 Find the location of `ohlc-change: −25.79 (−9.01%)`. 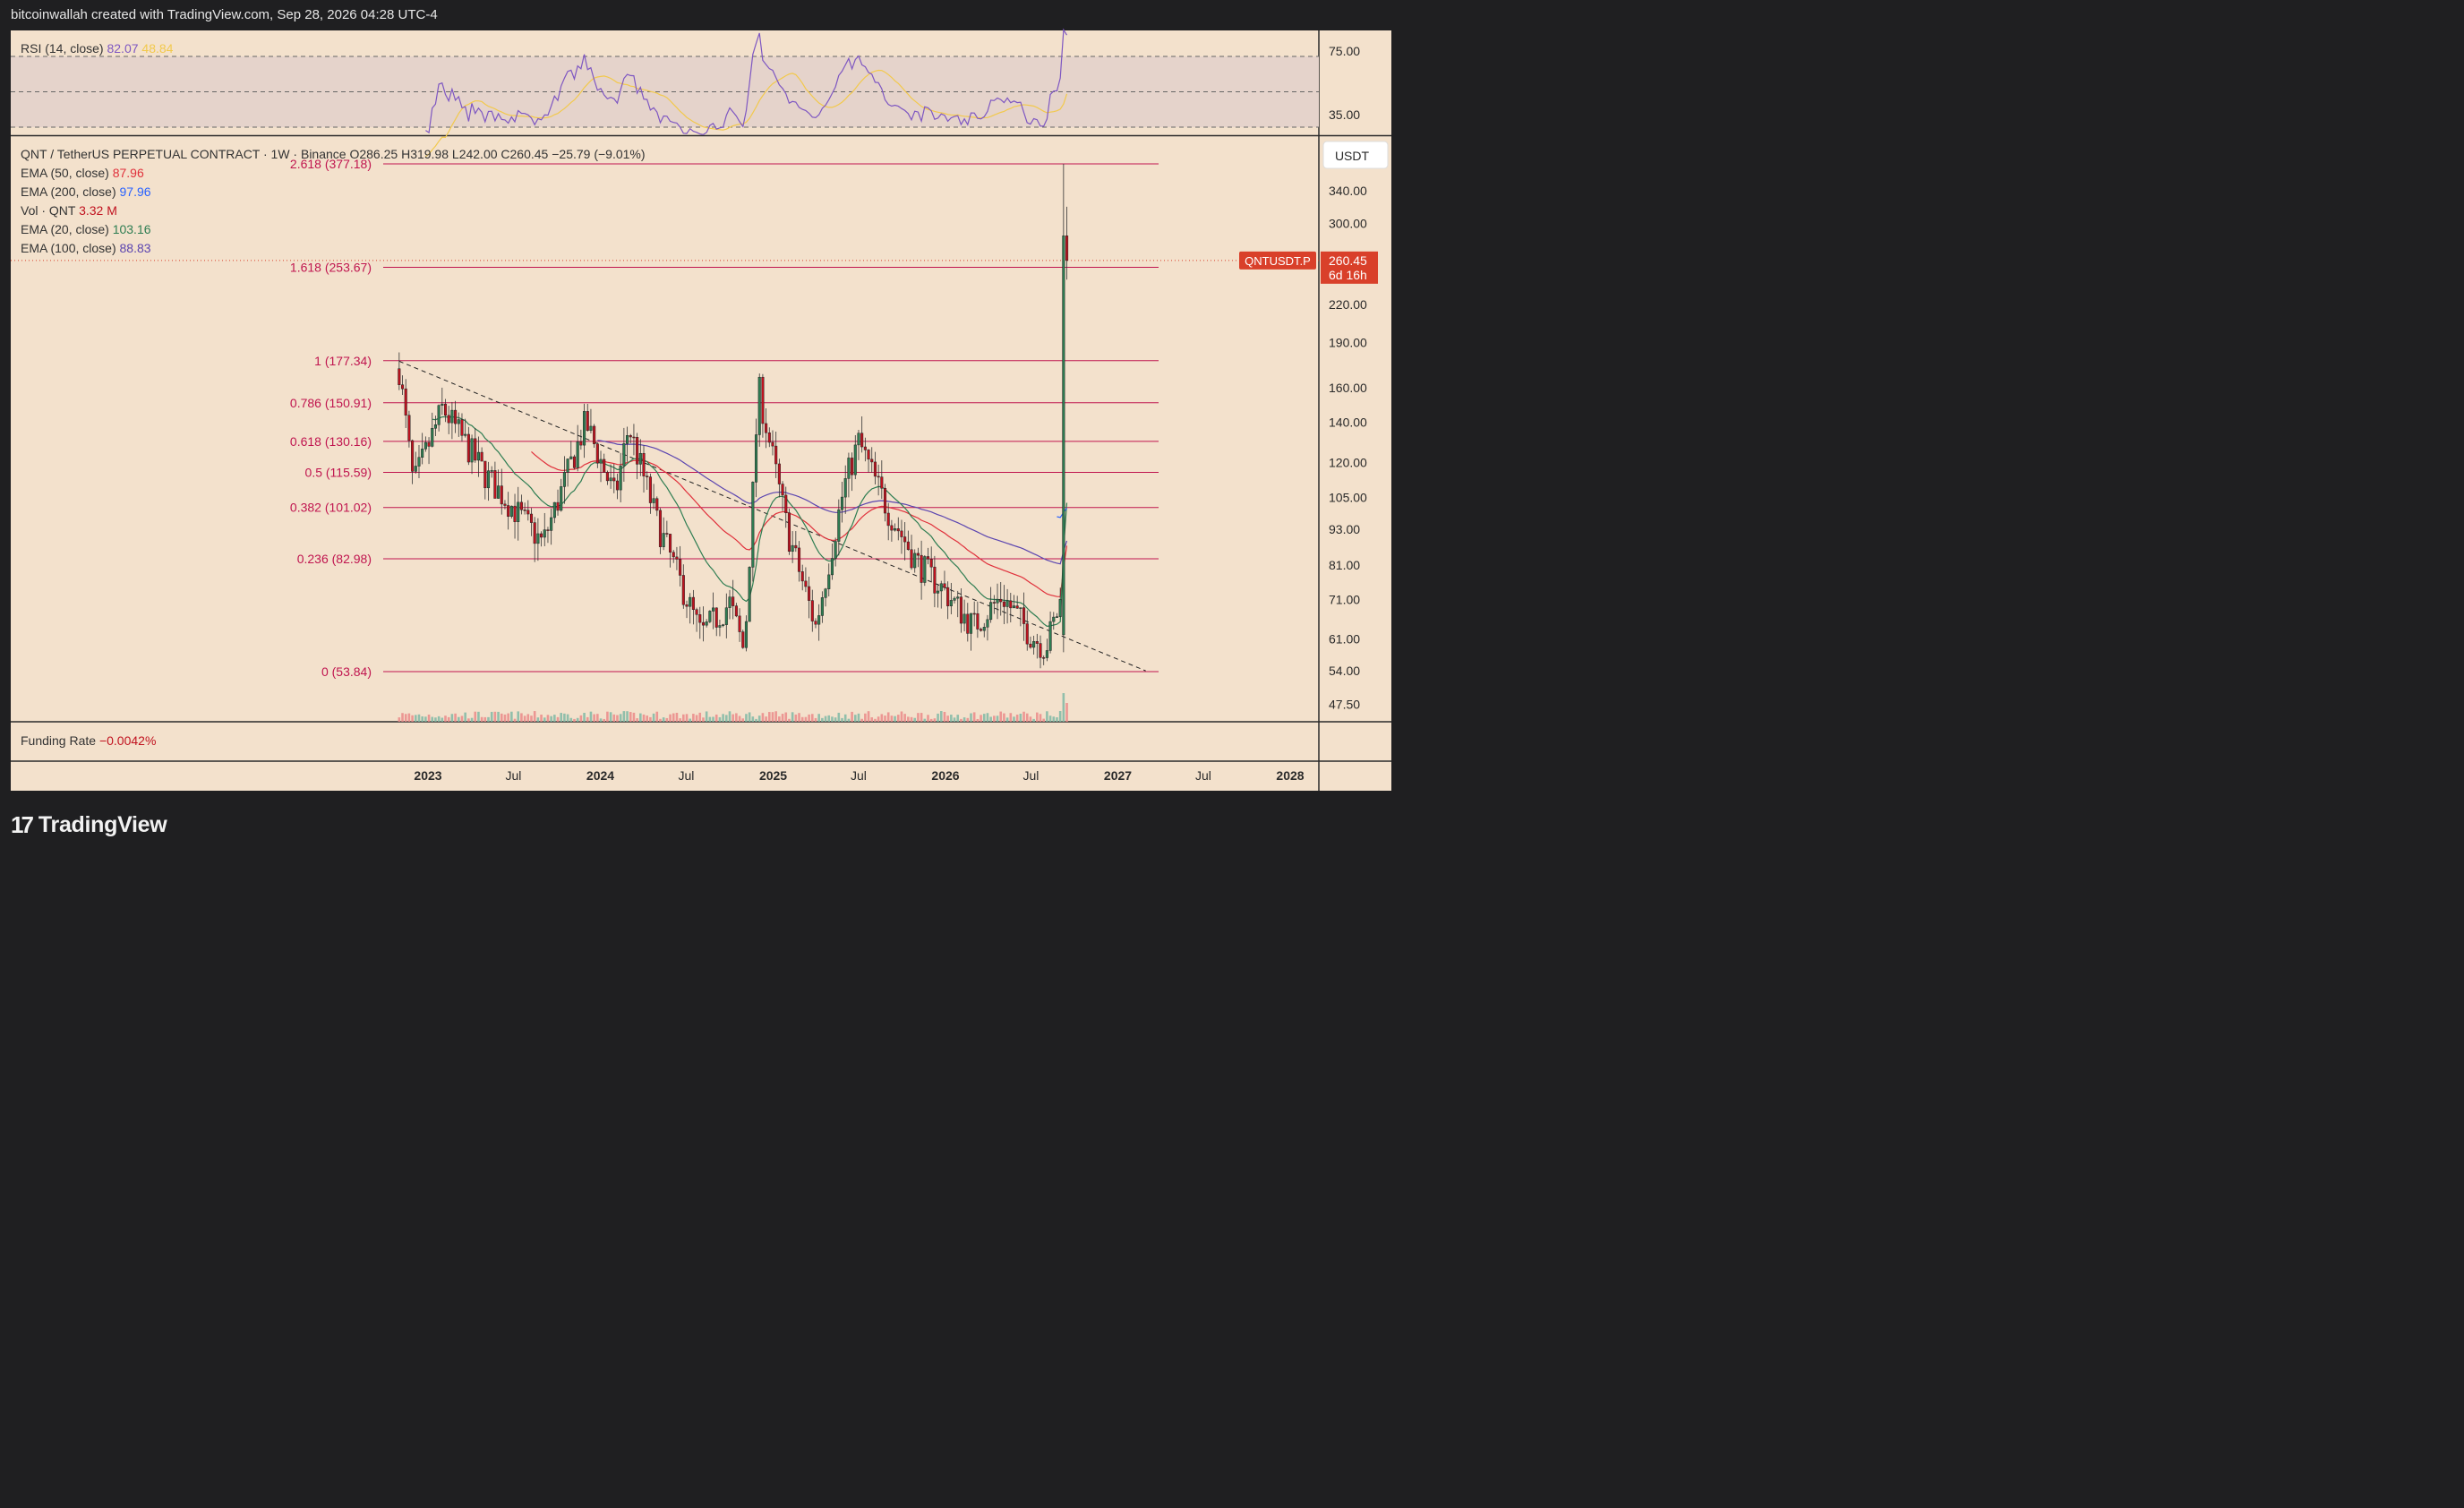

ohlc-change: −25.79 (−9.01%) is located at coordinates (598, 154).